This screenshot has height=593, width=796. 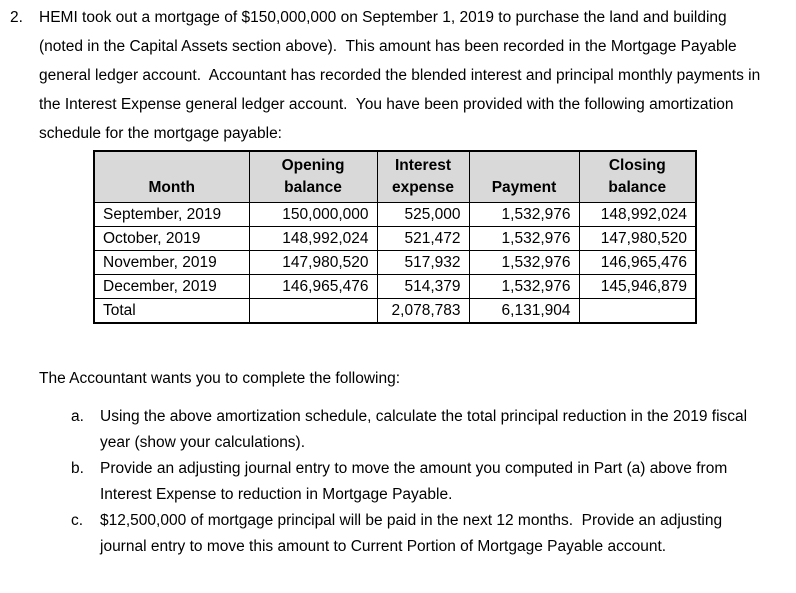 What do you see at coordinates (637, 311) in the screenshot?
I see `cell-closing-balance` at bounding box center [637, 311].